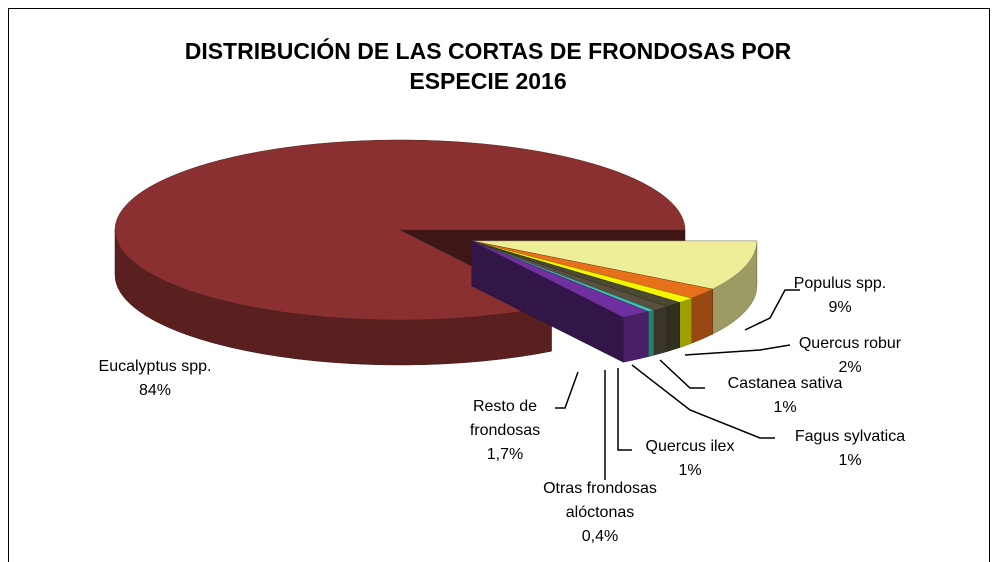 The height and width of the screenshot is (562, 996). What do you see at coordinates (840, 296) in the screenshot?
I see `slice-label: Populus spp. 9%` at bounding box center [840, 296].